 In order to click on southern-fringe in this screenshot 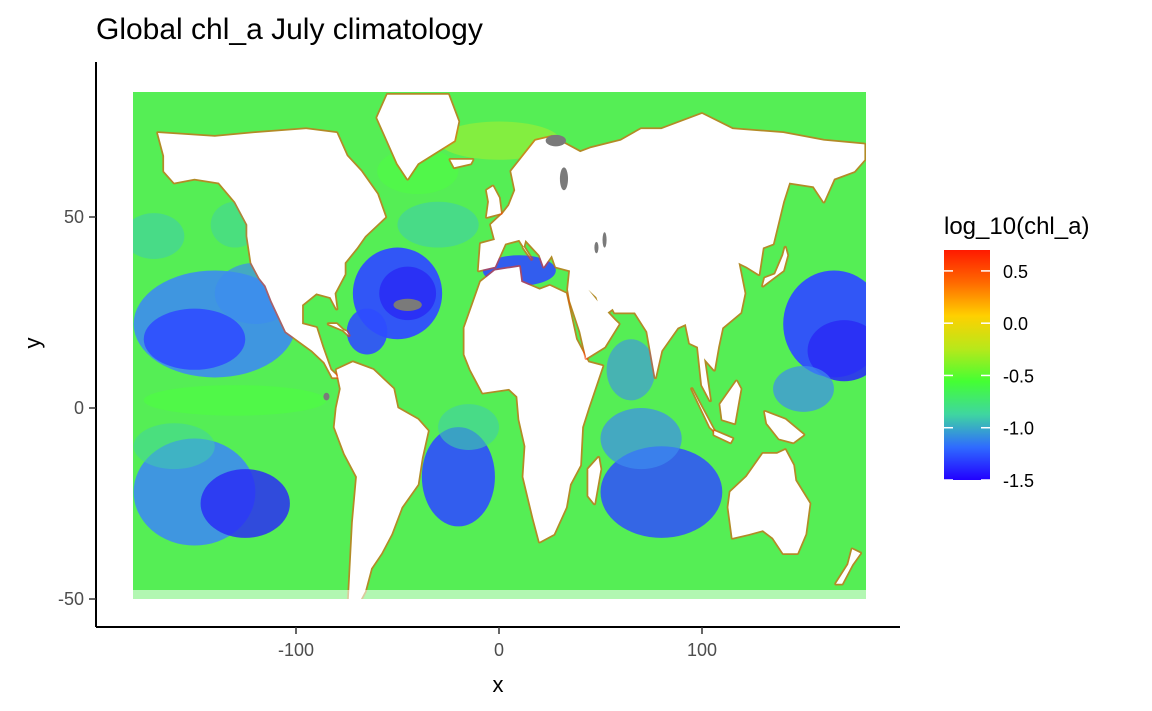, I will do `click(499, 594)`.